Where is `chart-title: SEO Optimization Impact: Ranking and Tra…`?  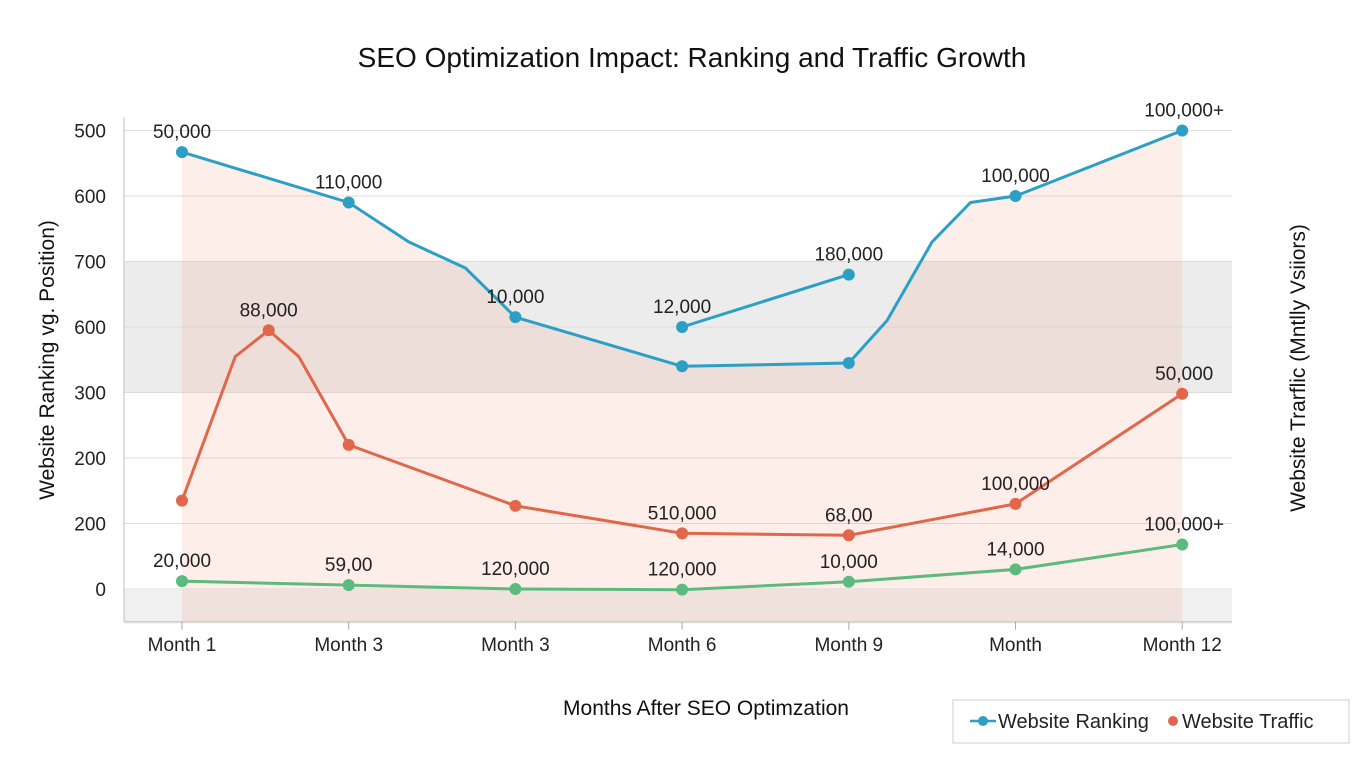
chart-title: SEO Optimization Impact: Ranking and Tra… is located at coordinates (692, 57).